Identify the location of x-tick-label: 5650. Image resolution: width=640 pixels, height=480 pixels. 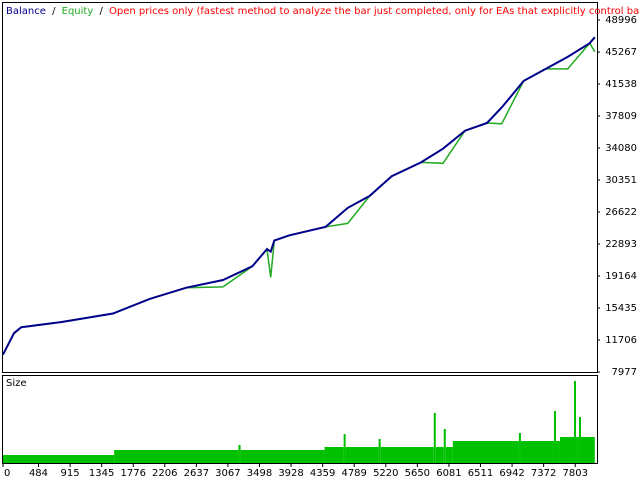
(417, 473).